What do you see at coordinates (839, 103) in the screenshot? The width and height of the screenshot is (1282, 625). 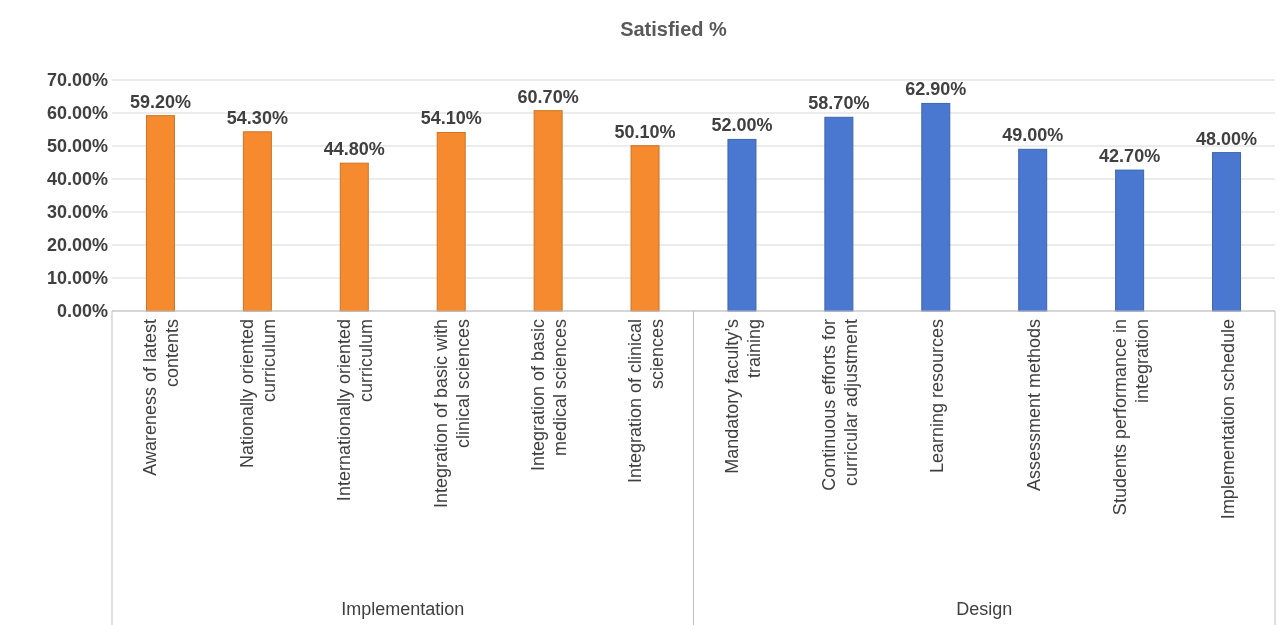 I see `data-label: 58.70%` at bounding box center [839, 103].